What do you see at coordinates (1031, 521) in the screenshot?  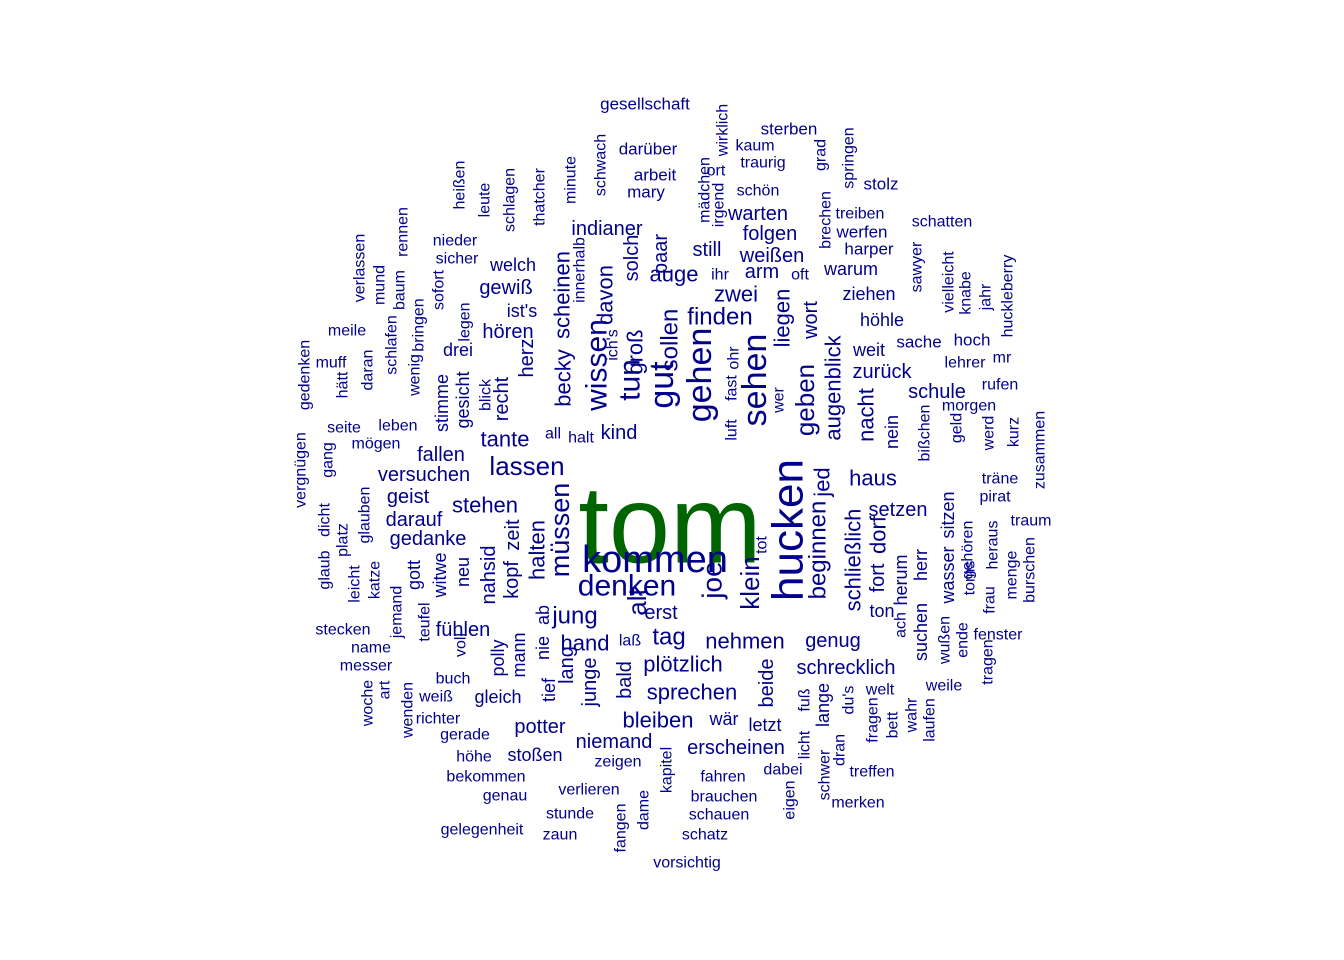 I see `word-traum: traum` at bounding box center [1031, 521].